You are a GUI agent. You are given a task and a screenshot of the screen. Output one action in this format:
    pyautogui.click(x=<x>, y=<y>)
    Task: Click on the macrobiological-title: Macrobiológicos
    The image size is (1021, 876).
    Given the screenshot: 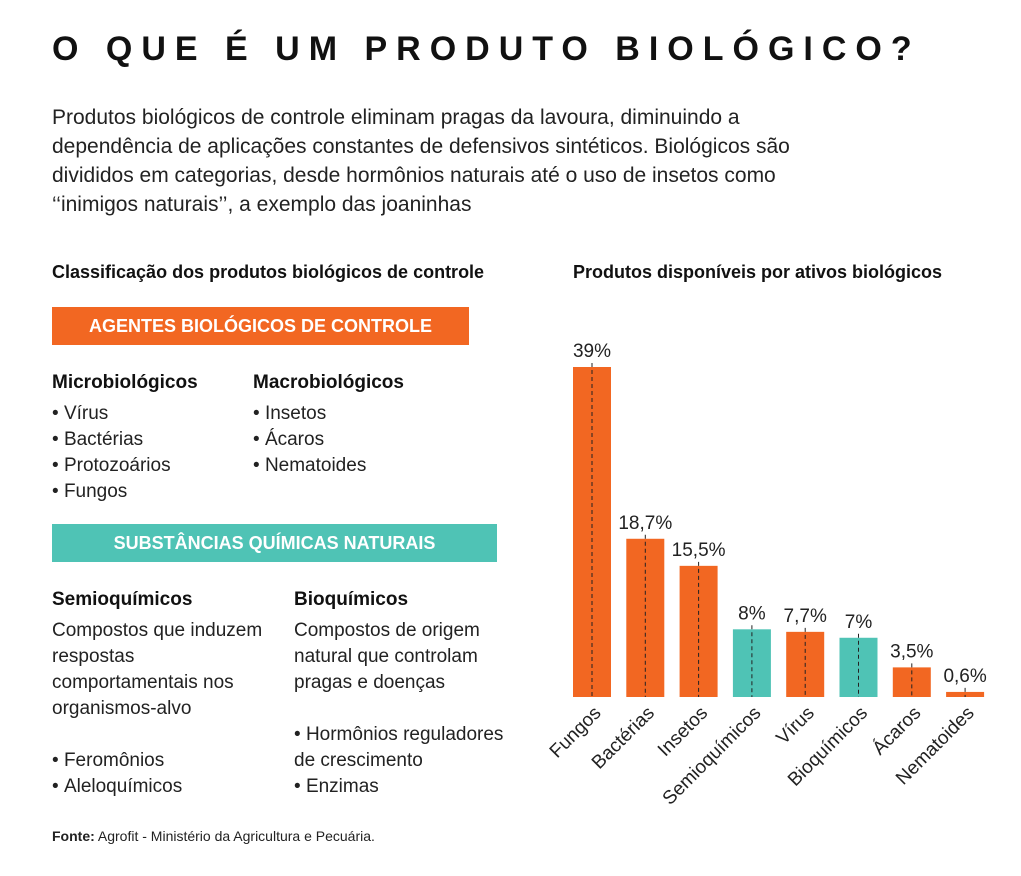 What is the action you would take?
    pyautogui.click(x=328, y=382)
    